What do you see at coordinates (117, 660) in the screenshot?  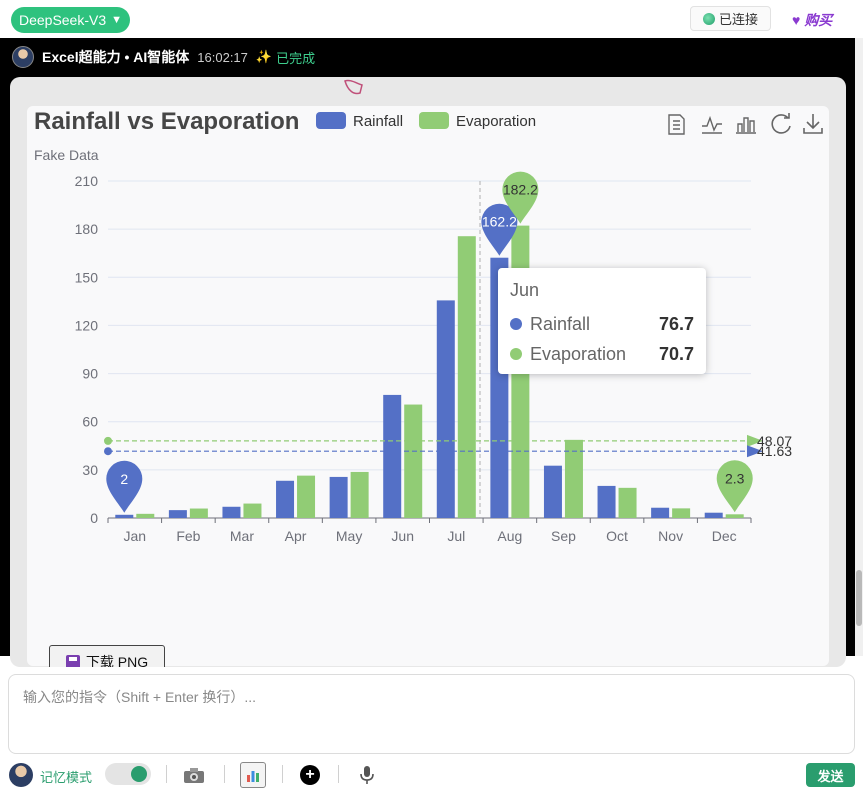 I see `download-png-label: 下载 PNG` at bounding box center [117, 660].